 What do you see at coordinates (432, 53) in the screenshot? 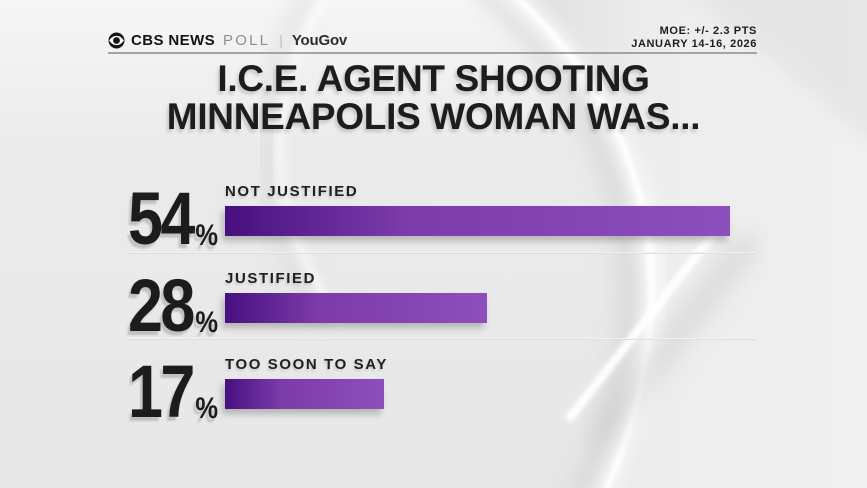
I see `header-rule` at bounding box center [432, 53].